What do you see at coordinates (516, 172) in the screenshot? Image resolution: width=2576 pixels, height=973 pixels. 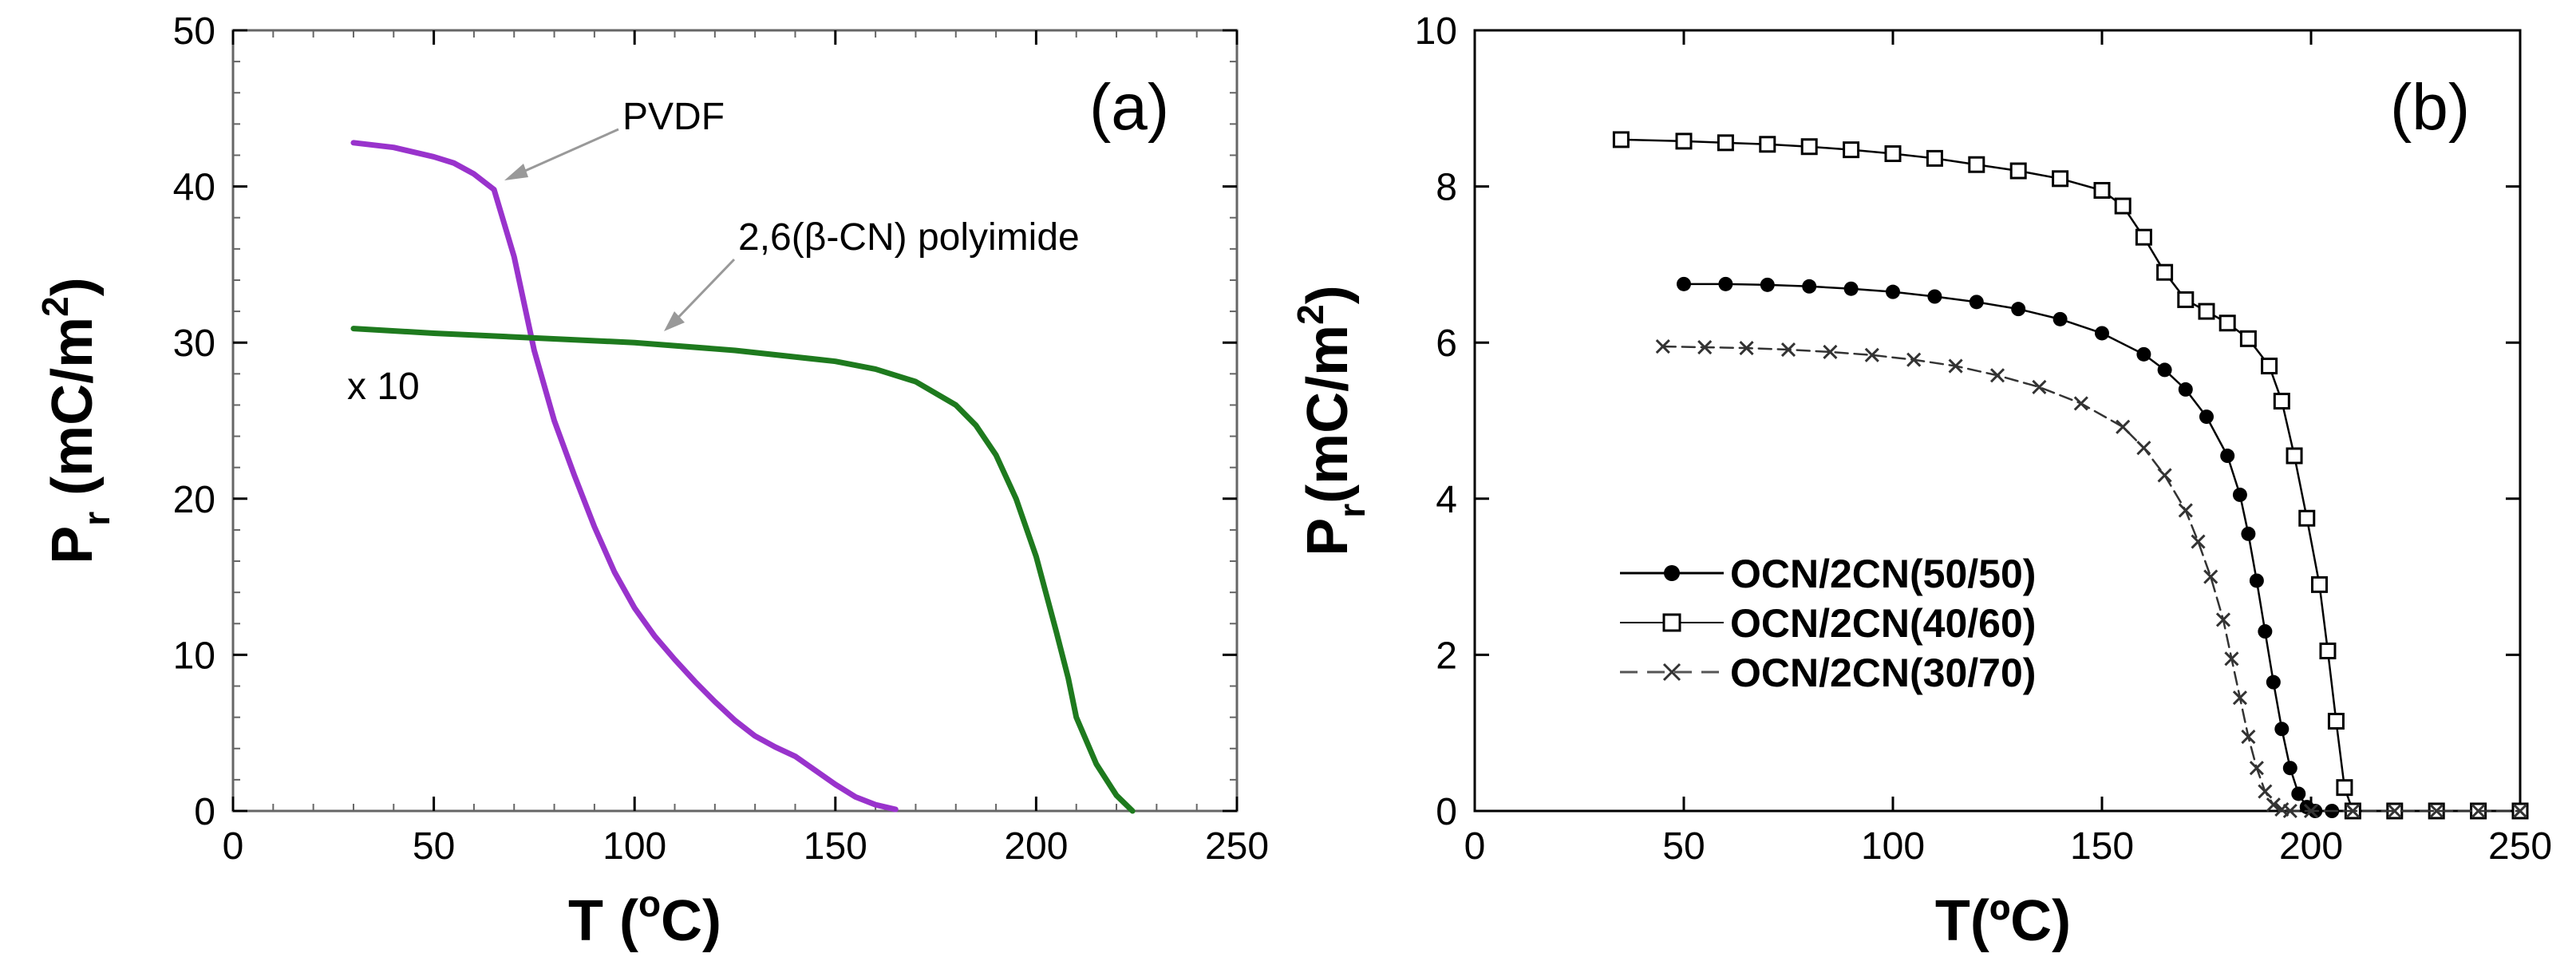 I see `arrowhead-pvdf` at bounding box center [516, 172].